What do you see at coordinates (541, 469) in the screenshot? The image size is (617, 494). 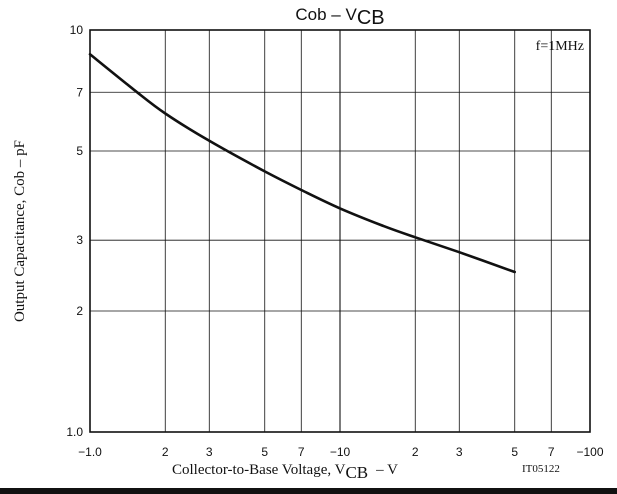 I see `figure-id: IT05122` at bounding box center [541, 469].